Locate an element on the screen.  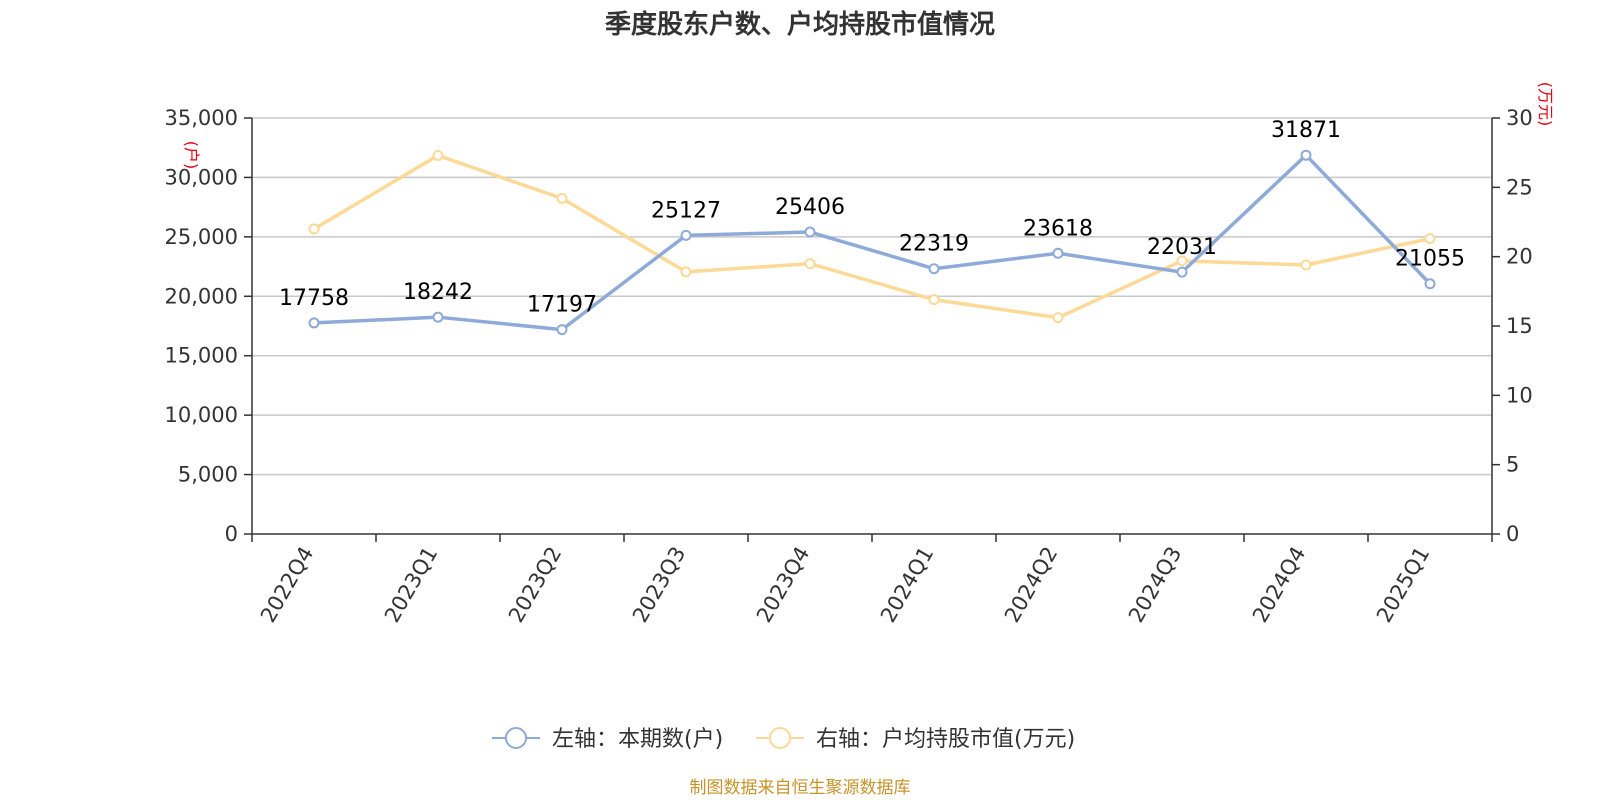
legend: 左轴：本期数(户) 右轴：户均持股市值(万元) is located at coordinates (783, 739).